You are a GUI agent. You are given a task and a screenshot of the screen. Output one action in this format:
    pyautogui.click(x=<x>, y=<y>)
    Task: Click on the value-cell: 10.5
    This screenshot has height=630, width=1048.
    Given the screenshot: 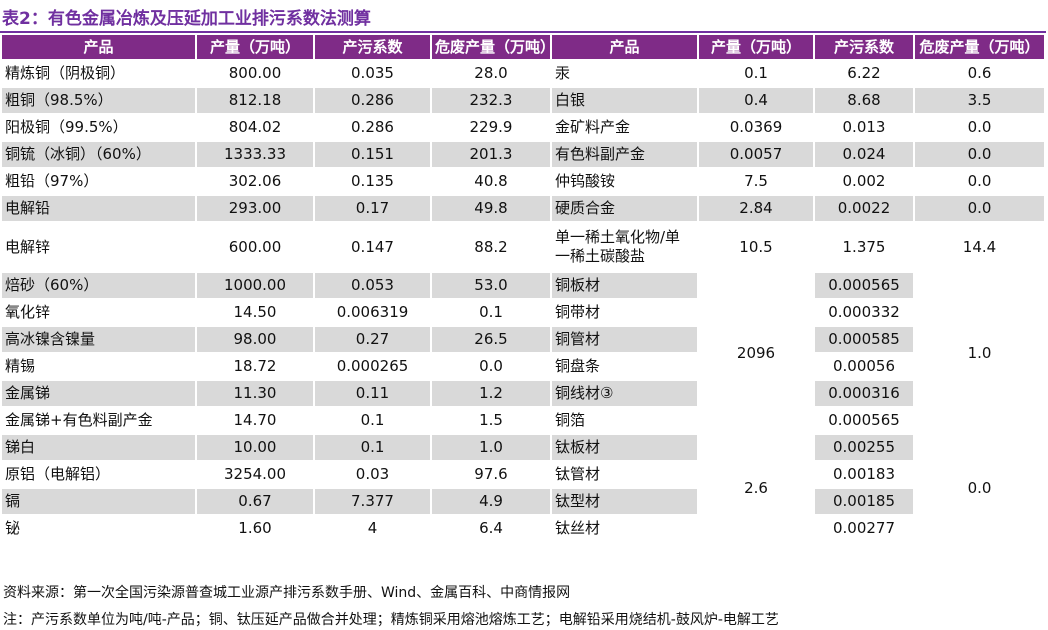 What is the action you would take?
    pyautogui.click(x=756, y=247)
    